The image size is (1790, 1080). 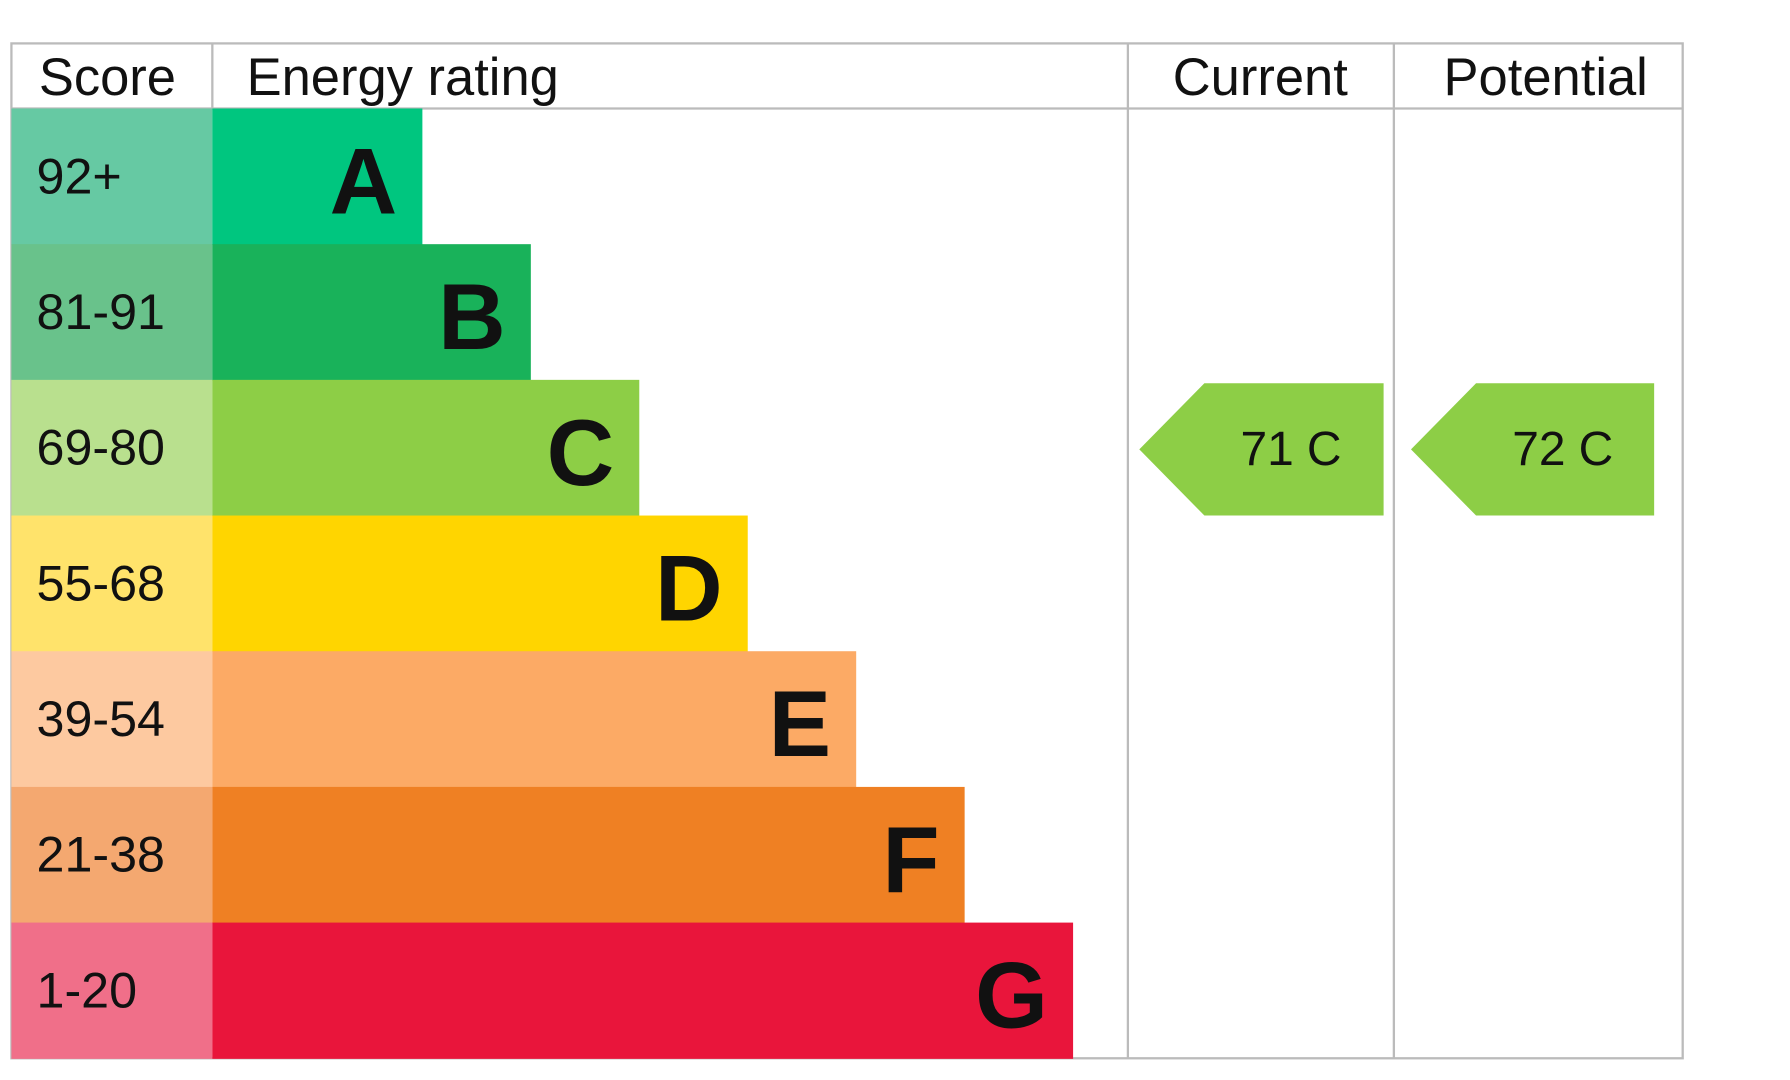 I want to click on current-band: C, so click(x=1324, y=449).